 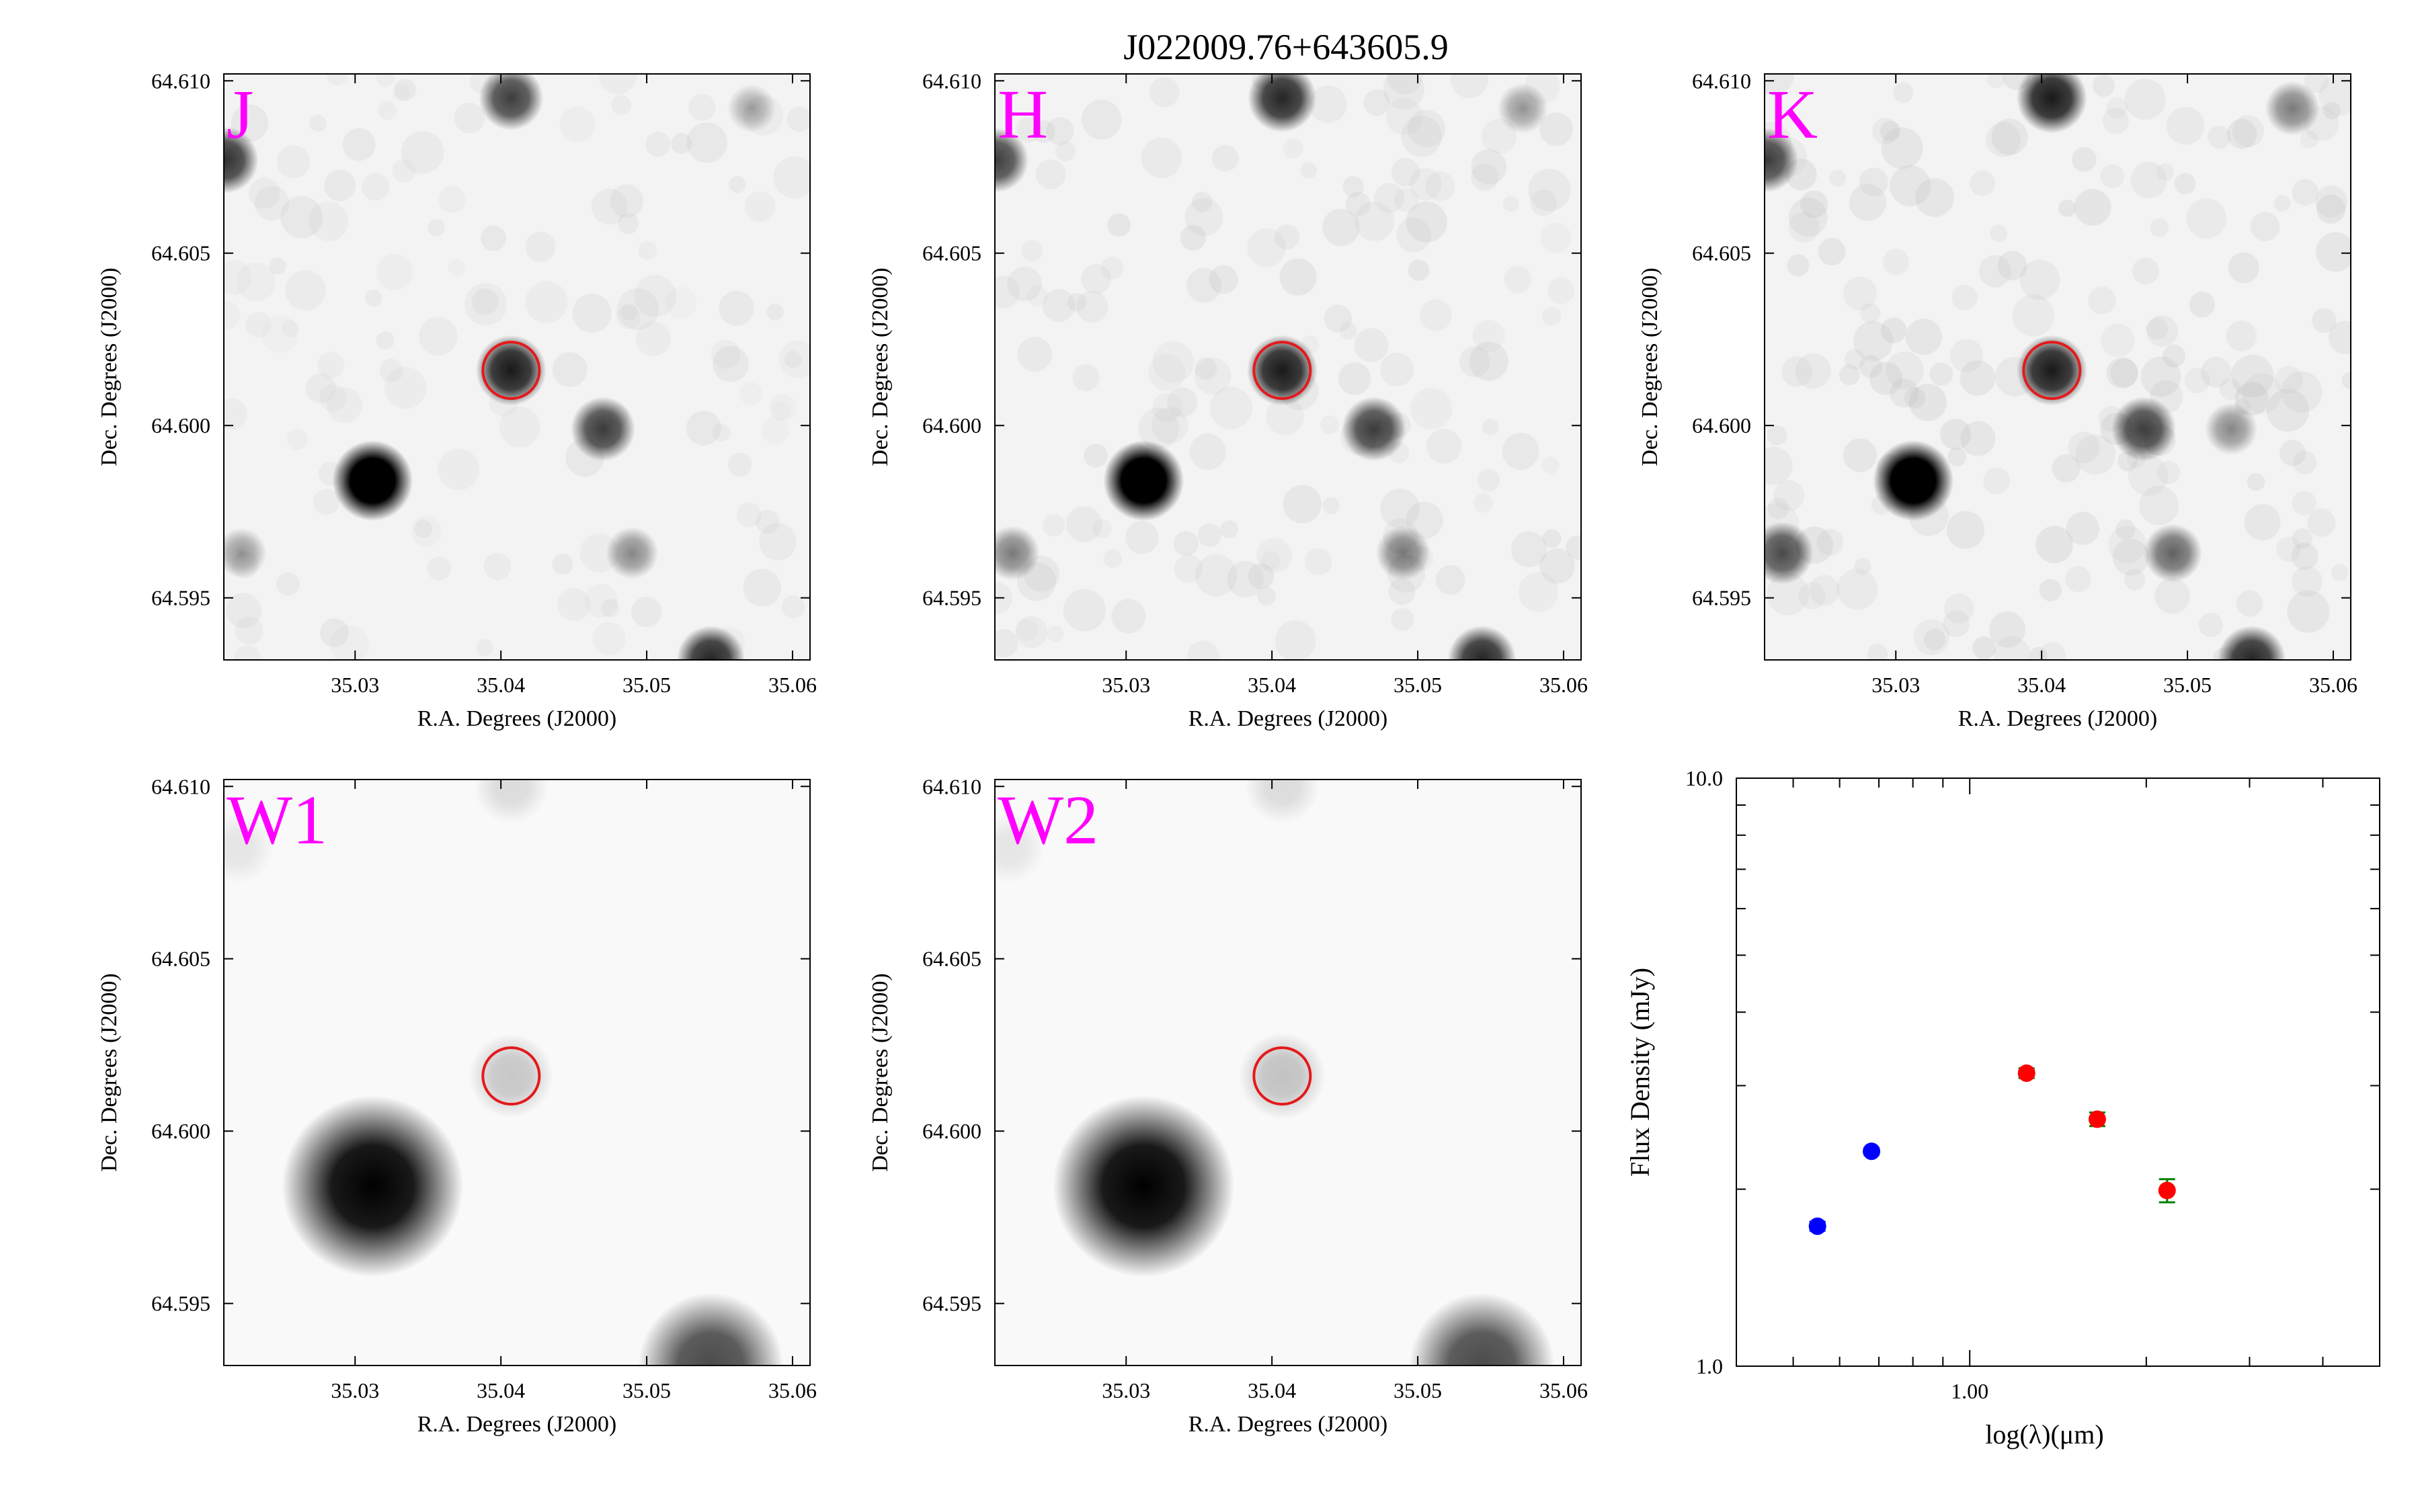 I want to click on image-sources, so click(x=517, y=367).